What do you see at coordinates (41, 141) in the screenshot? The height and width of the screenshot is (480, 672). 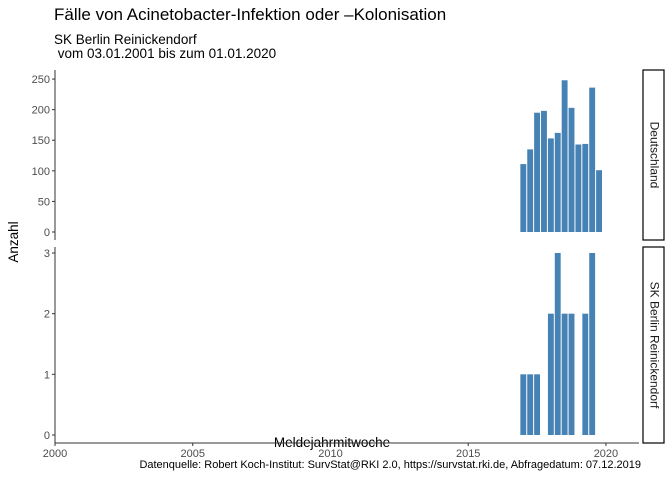 I see `y-tick-label-0-3: 150` at bounding box center [41, 141].